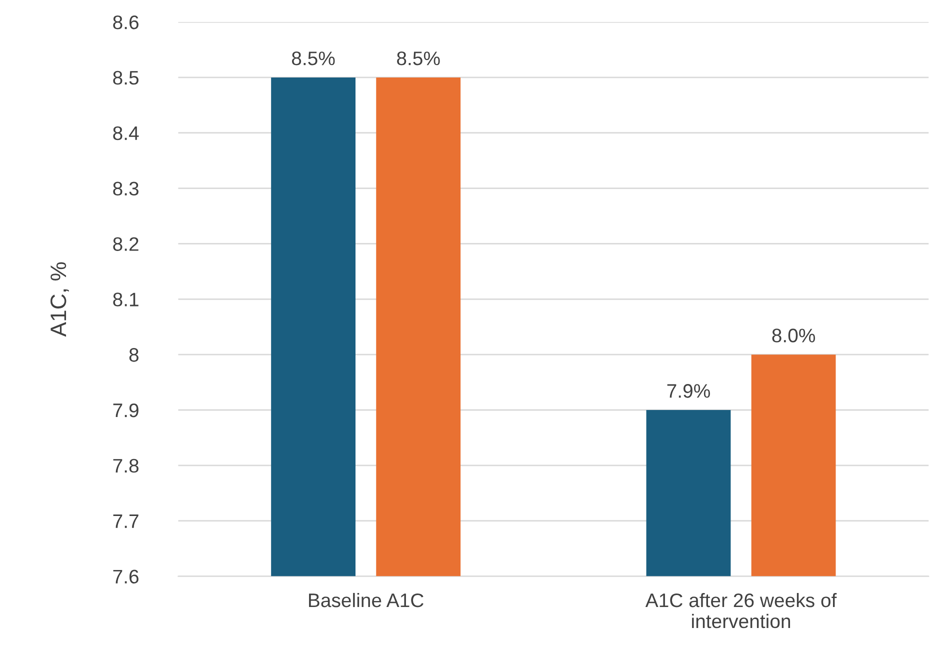  I want to click on y-tick-label: 7.6, so click(125, 577).